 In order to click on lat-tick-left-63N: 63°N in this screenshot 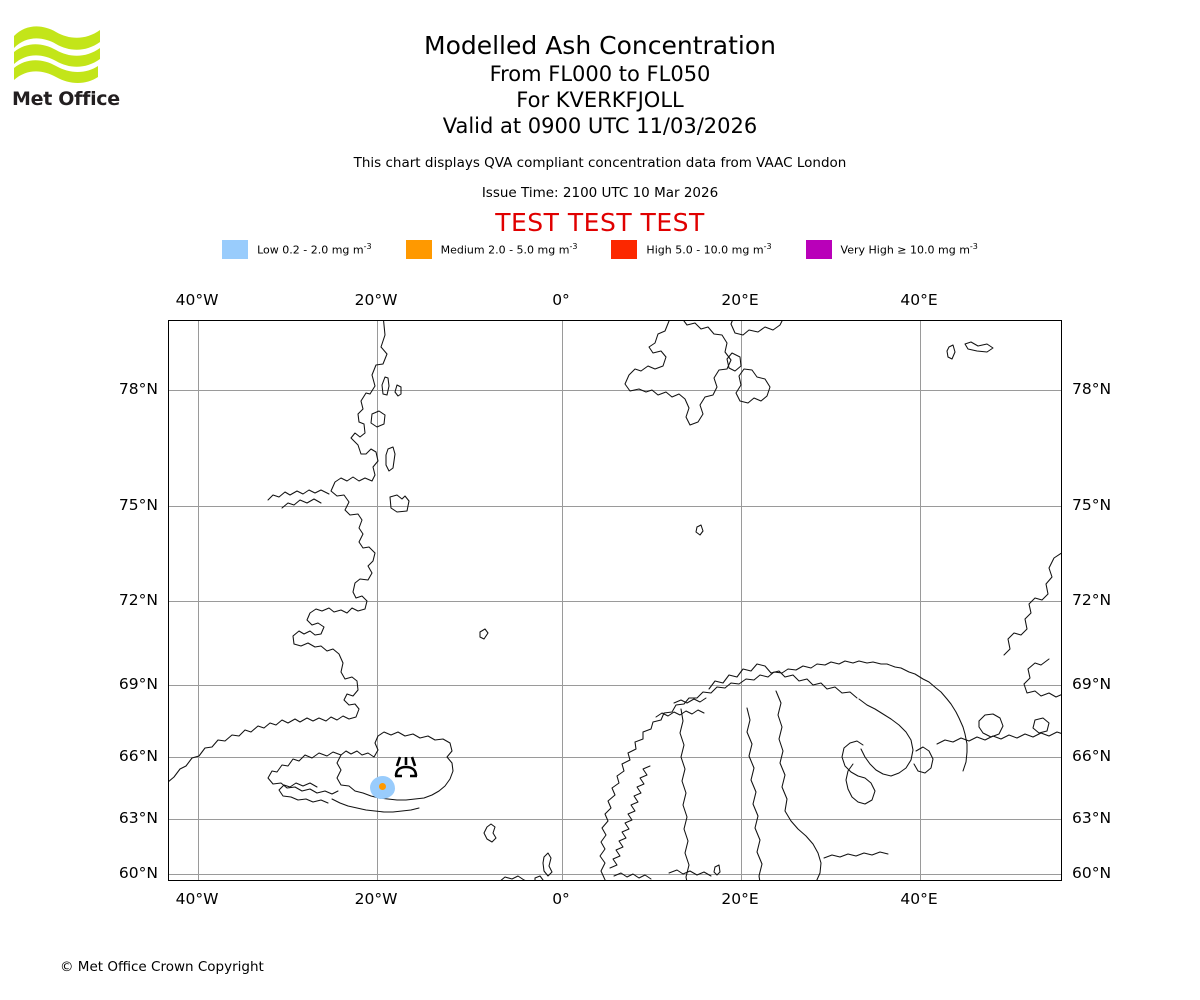, I will do `click(138, 818)`.